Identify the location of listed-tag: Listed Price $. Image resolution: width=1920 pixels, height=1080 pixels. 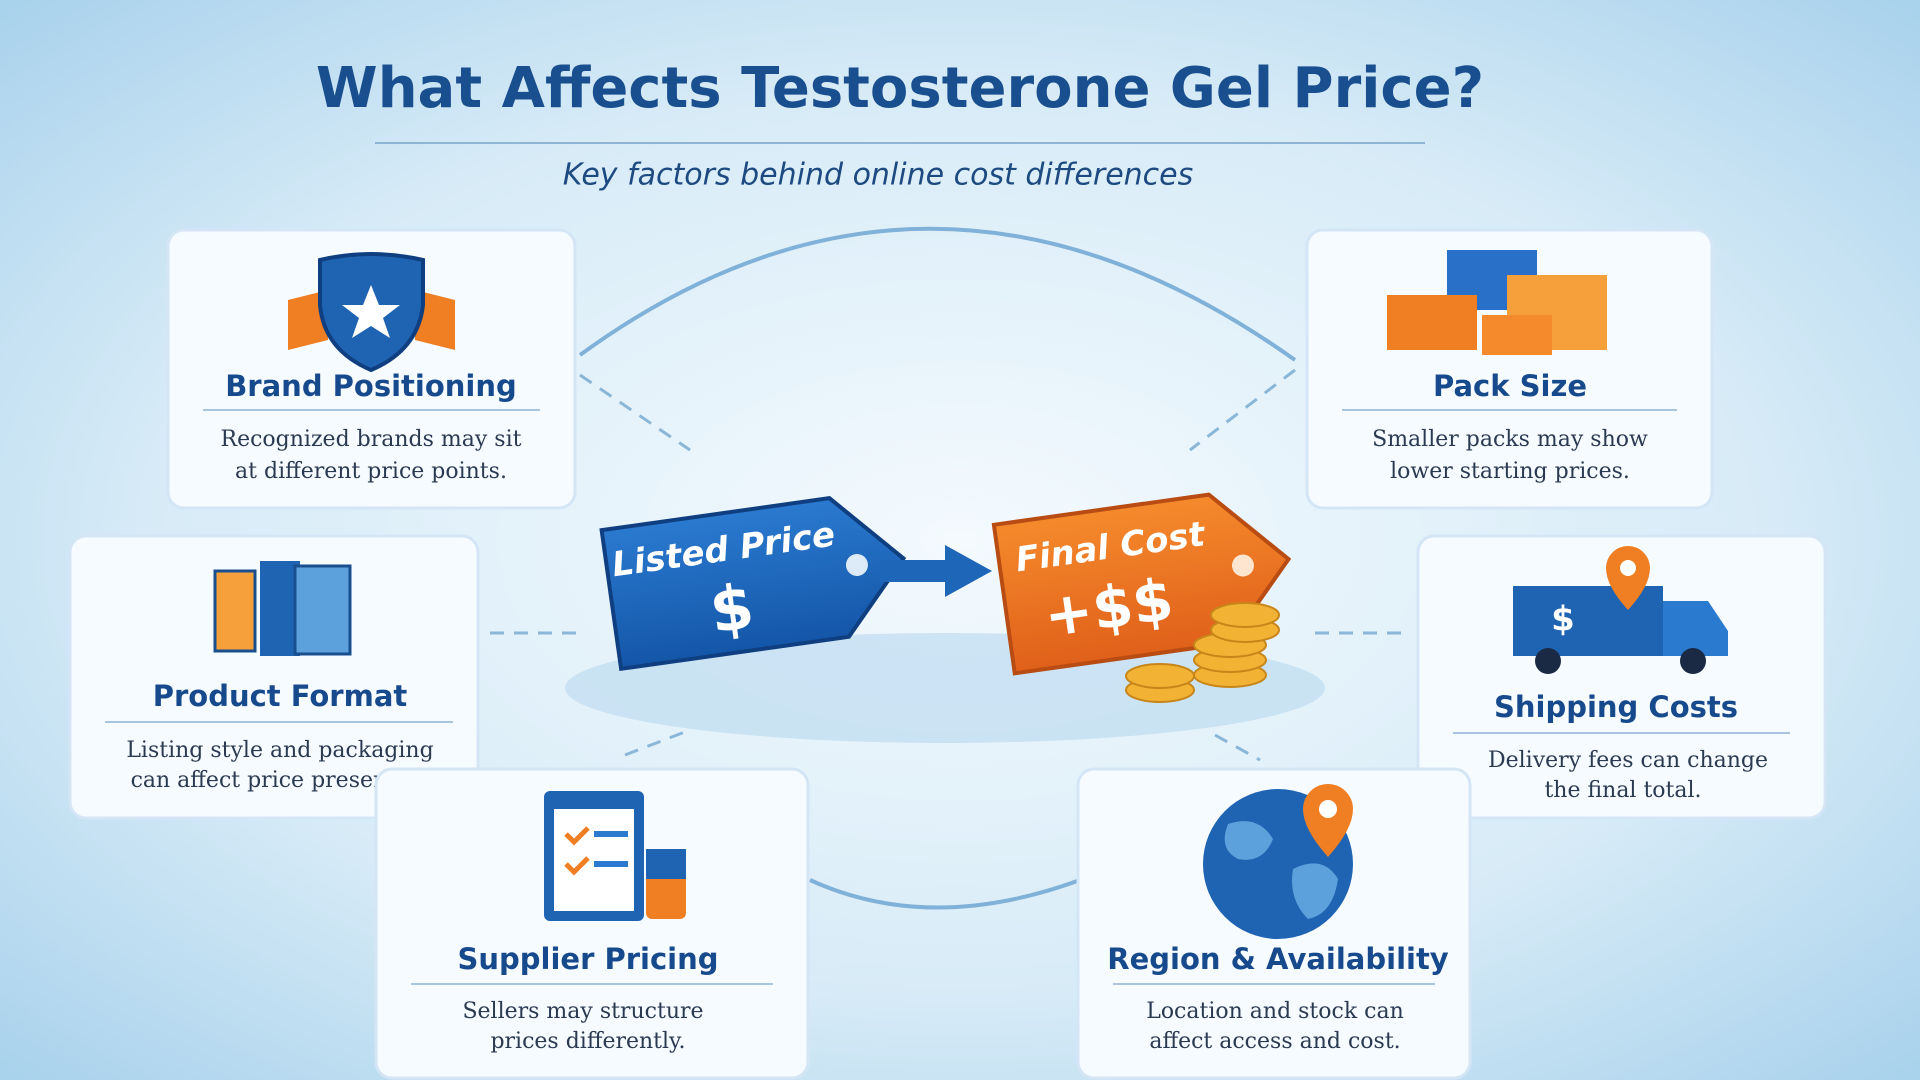
(753, 584).